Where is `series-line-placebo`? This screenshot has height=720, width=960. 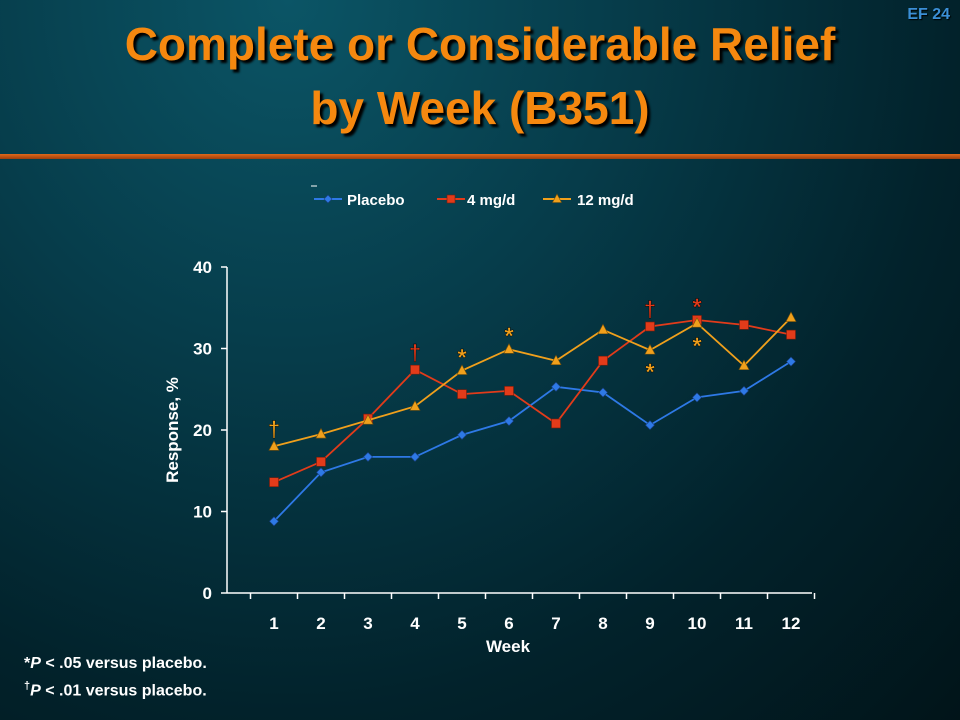 series-line-placebo is located at coordinates (532, 441).